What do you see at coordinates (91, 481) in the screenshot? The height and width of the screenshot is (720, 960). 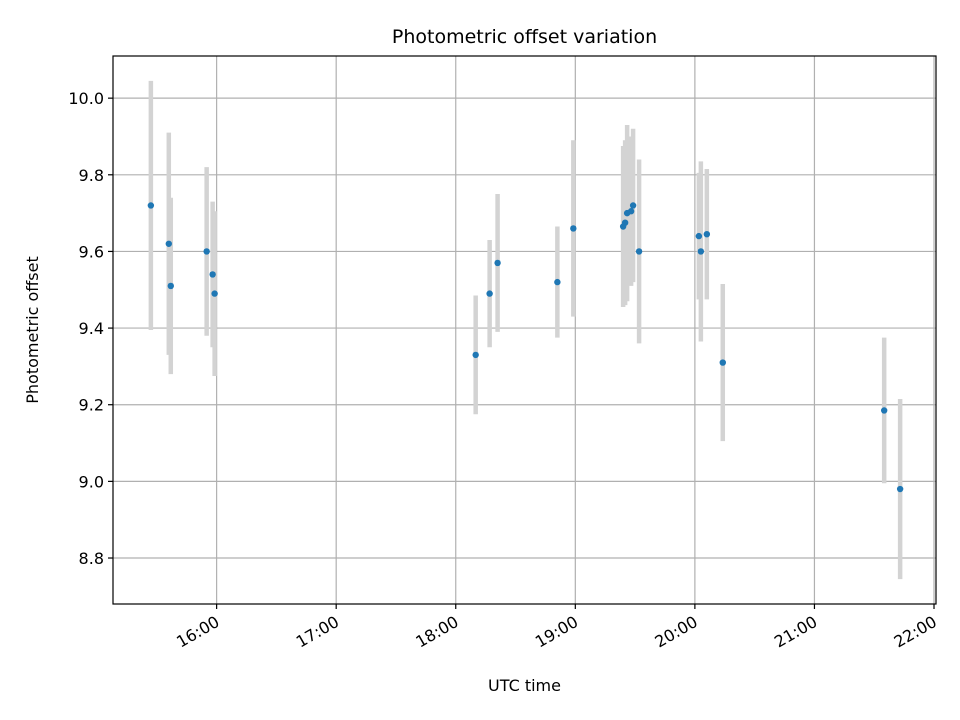 I see `y-tick-label: 9.0` at bounding box center [91, 481].